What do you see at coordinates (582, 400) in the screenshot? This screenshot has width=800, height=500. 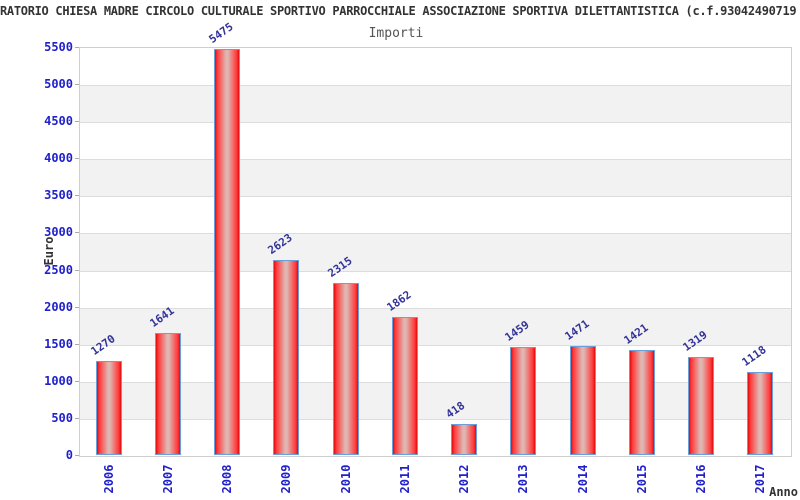 I see `bar-2014` at bounding box center [582, 400].